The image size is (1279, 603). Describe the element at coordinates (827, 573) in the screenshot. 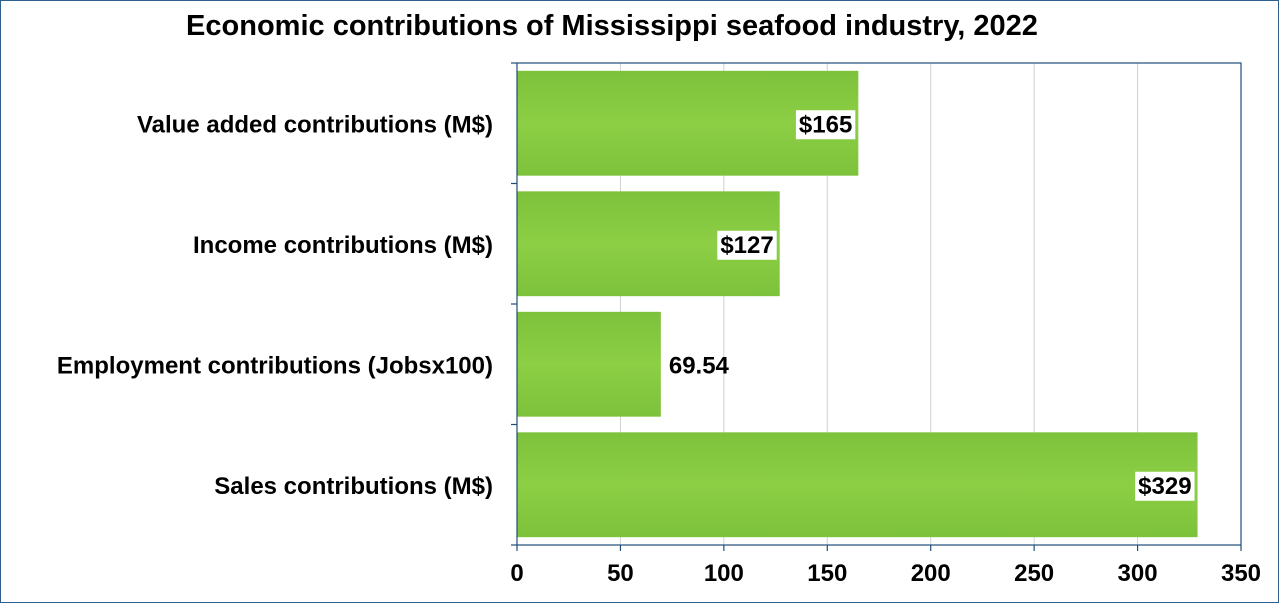

I see `x-tick-label: 150` at that location.